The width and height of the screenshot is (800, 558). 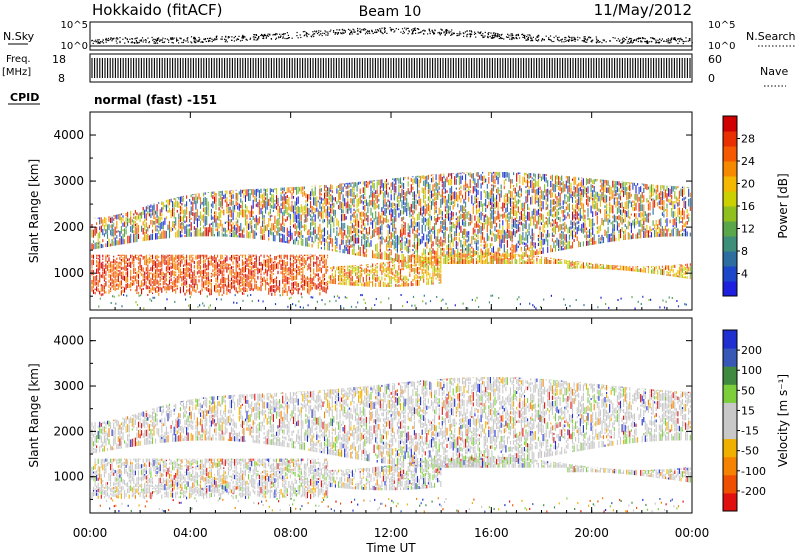 I want to click on date-title: 11/May/2012, so click(x=643, y=10).